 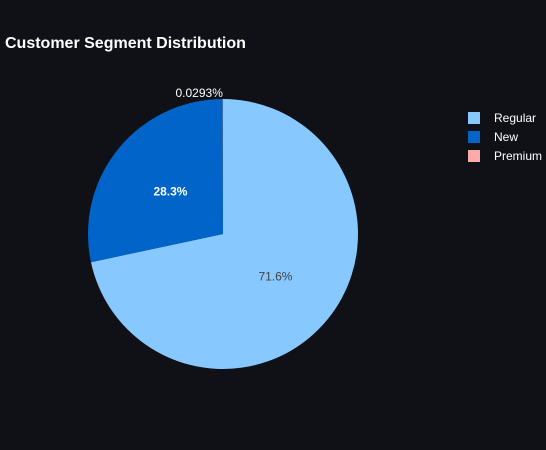 What do you see at coordinates (474, 117) in the screenshot?
I see `legend-swatch-regular` at bounding box center [474, 117].